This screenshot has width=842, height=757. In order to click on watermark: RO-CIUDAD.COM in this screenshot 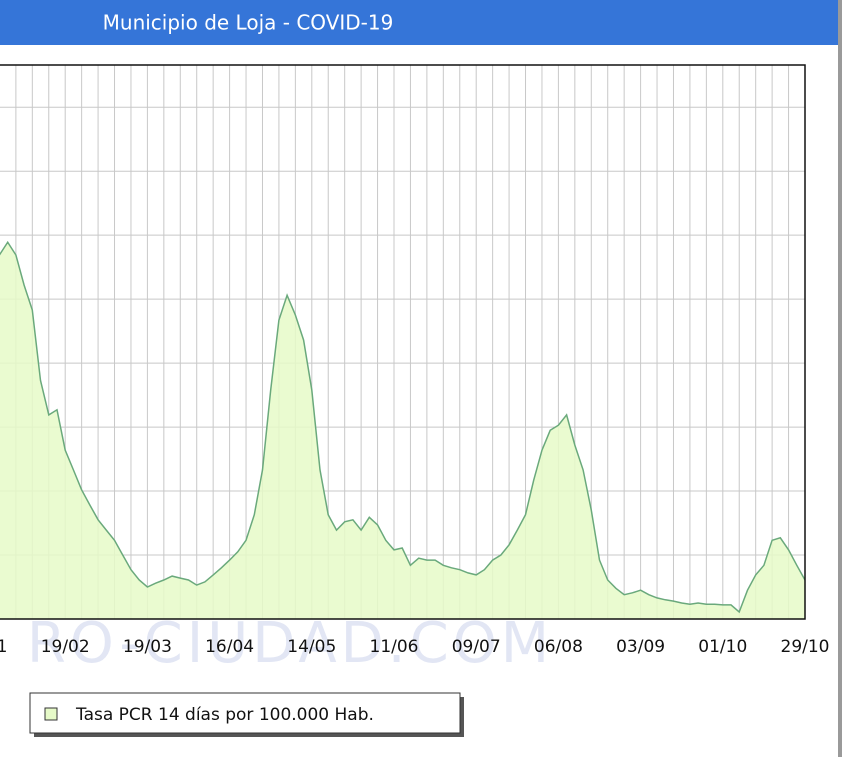, I will do `click(290, 643)`.